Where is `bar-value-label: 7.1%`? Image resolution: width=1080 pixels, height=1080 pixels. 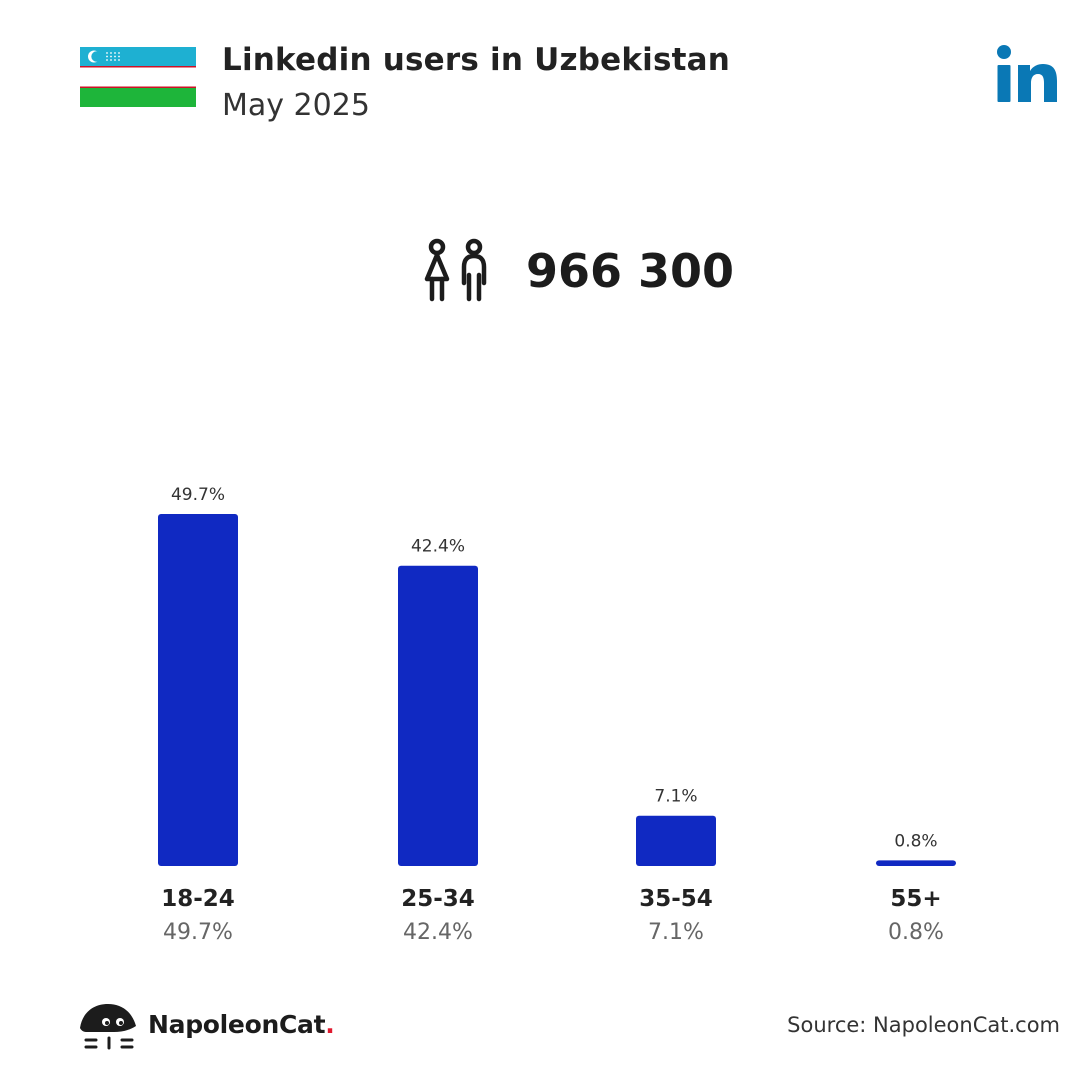
bar-value-label: 7.1% is located at coordinates (675, 797).